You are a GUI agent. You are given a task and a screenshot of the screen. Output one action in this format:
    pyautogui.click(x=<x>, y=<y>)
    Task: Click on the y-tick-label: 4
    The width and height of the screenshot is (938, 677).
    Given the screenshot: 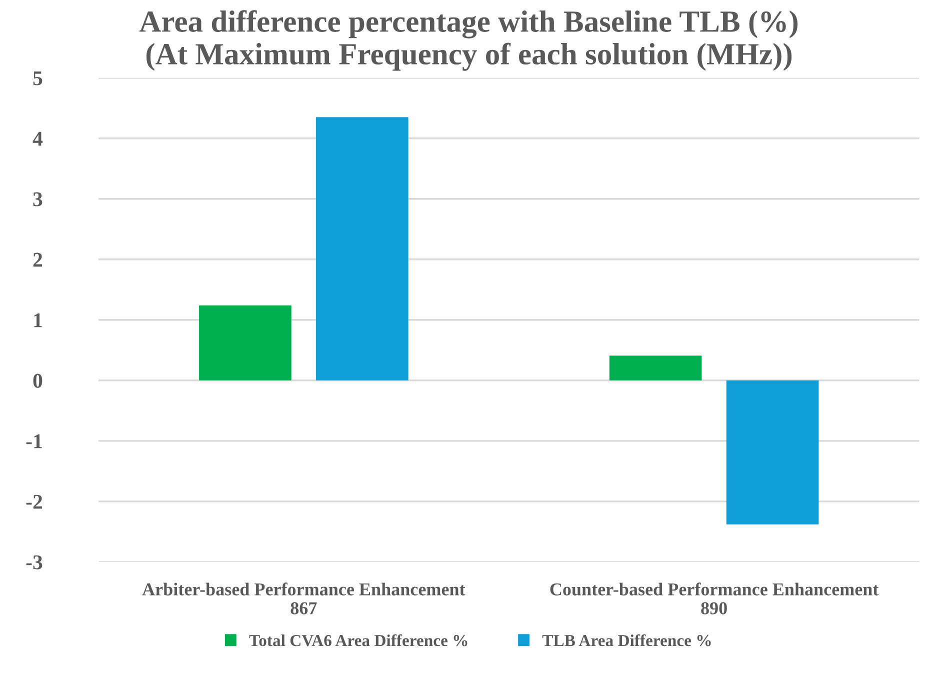 What is the action you would take?
    pyautogui.click(x=37, y=139)
    